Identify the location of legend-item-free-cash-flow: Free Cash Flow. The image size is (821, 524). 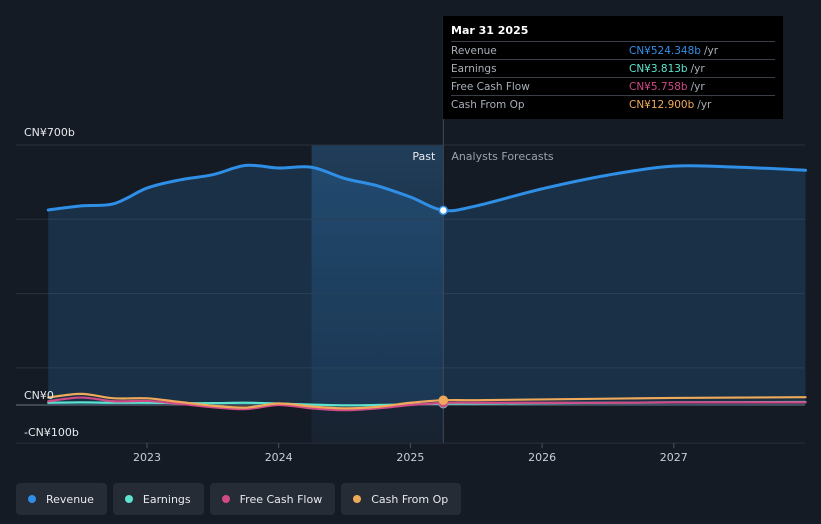
(272, 499).